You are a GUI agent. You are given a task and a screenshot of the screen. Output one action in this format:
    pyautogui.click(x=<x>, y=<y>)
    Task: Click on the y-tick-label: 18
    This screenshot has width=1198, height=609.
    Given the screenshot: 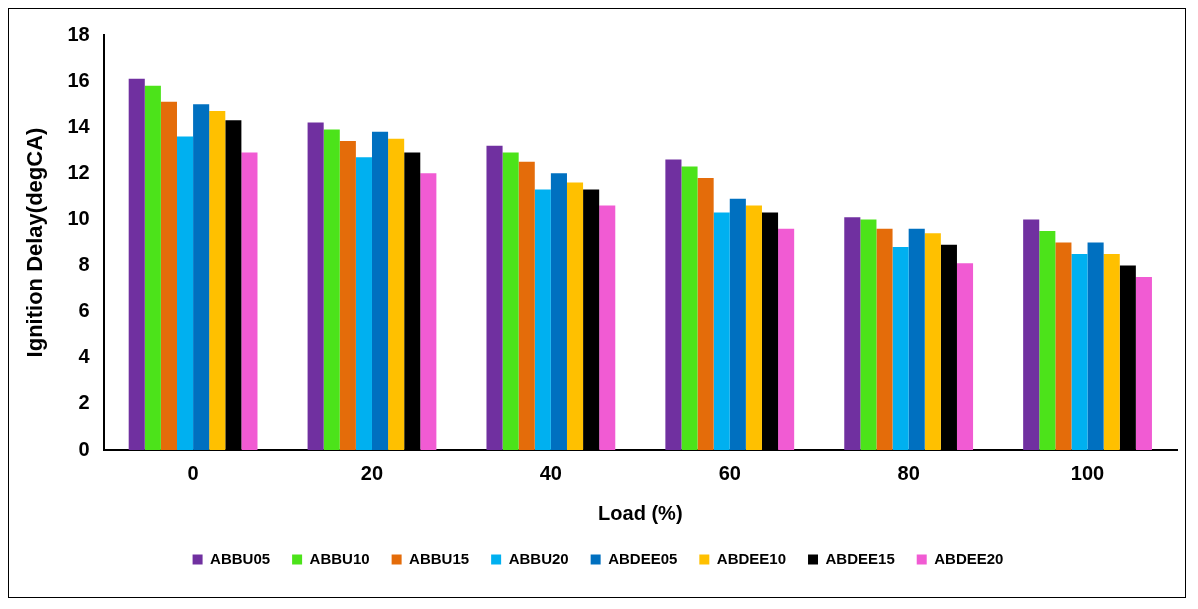 What is the action you would take?
    pyautogui.click(x=78, y=33)
    